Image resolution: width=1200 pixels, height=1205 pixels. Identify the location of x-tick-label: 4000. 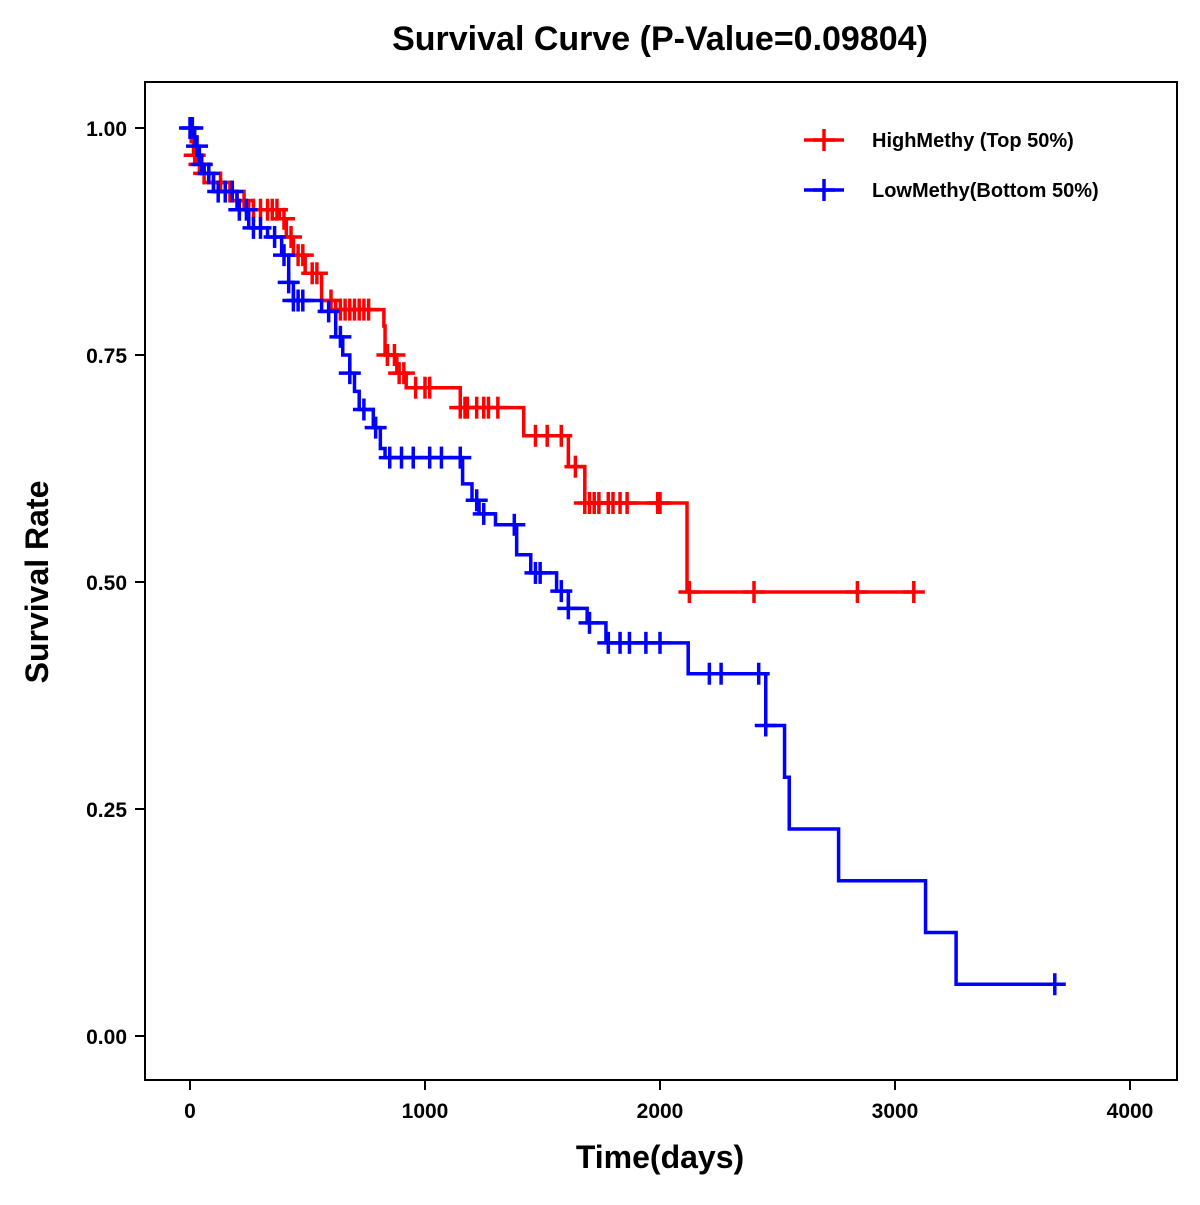
(1130, 1111).